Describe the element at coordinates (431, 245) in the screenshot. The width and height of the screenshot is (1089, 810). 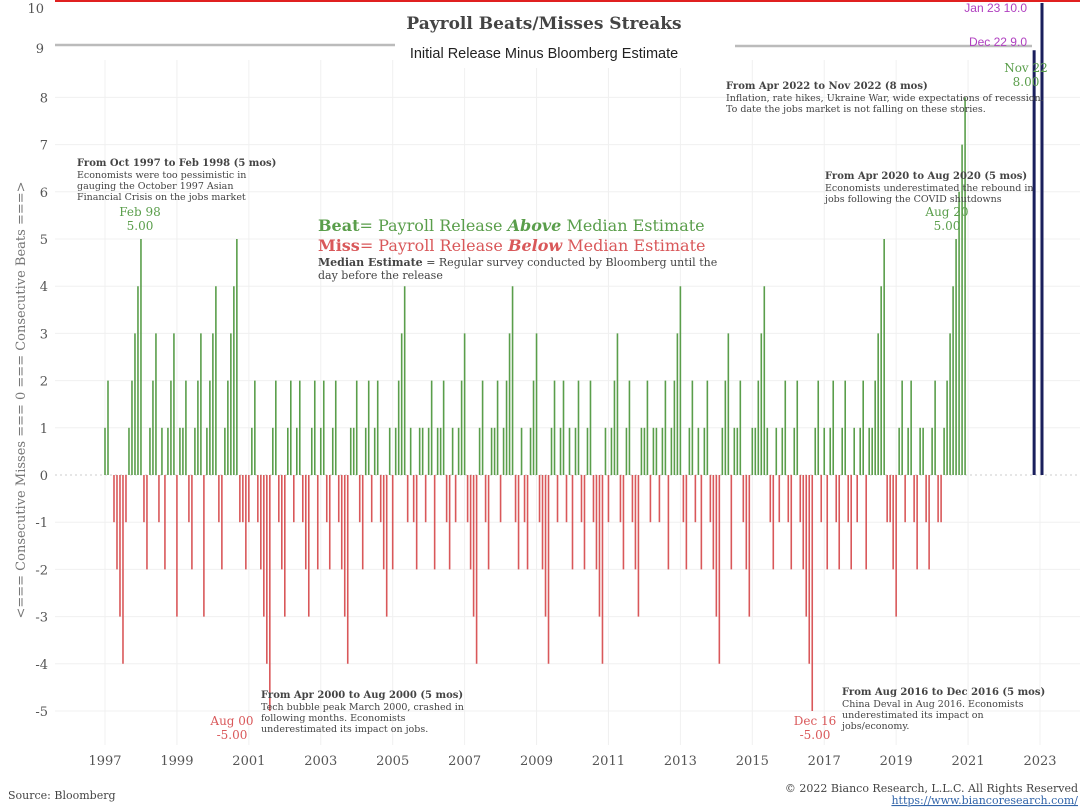
I see `legend-miss-rest: = Payroll Release` at that location.